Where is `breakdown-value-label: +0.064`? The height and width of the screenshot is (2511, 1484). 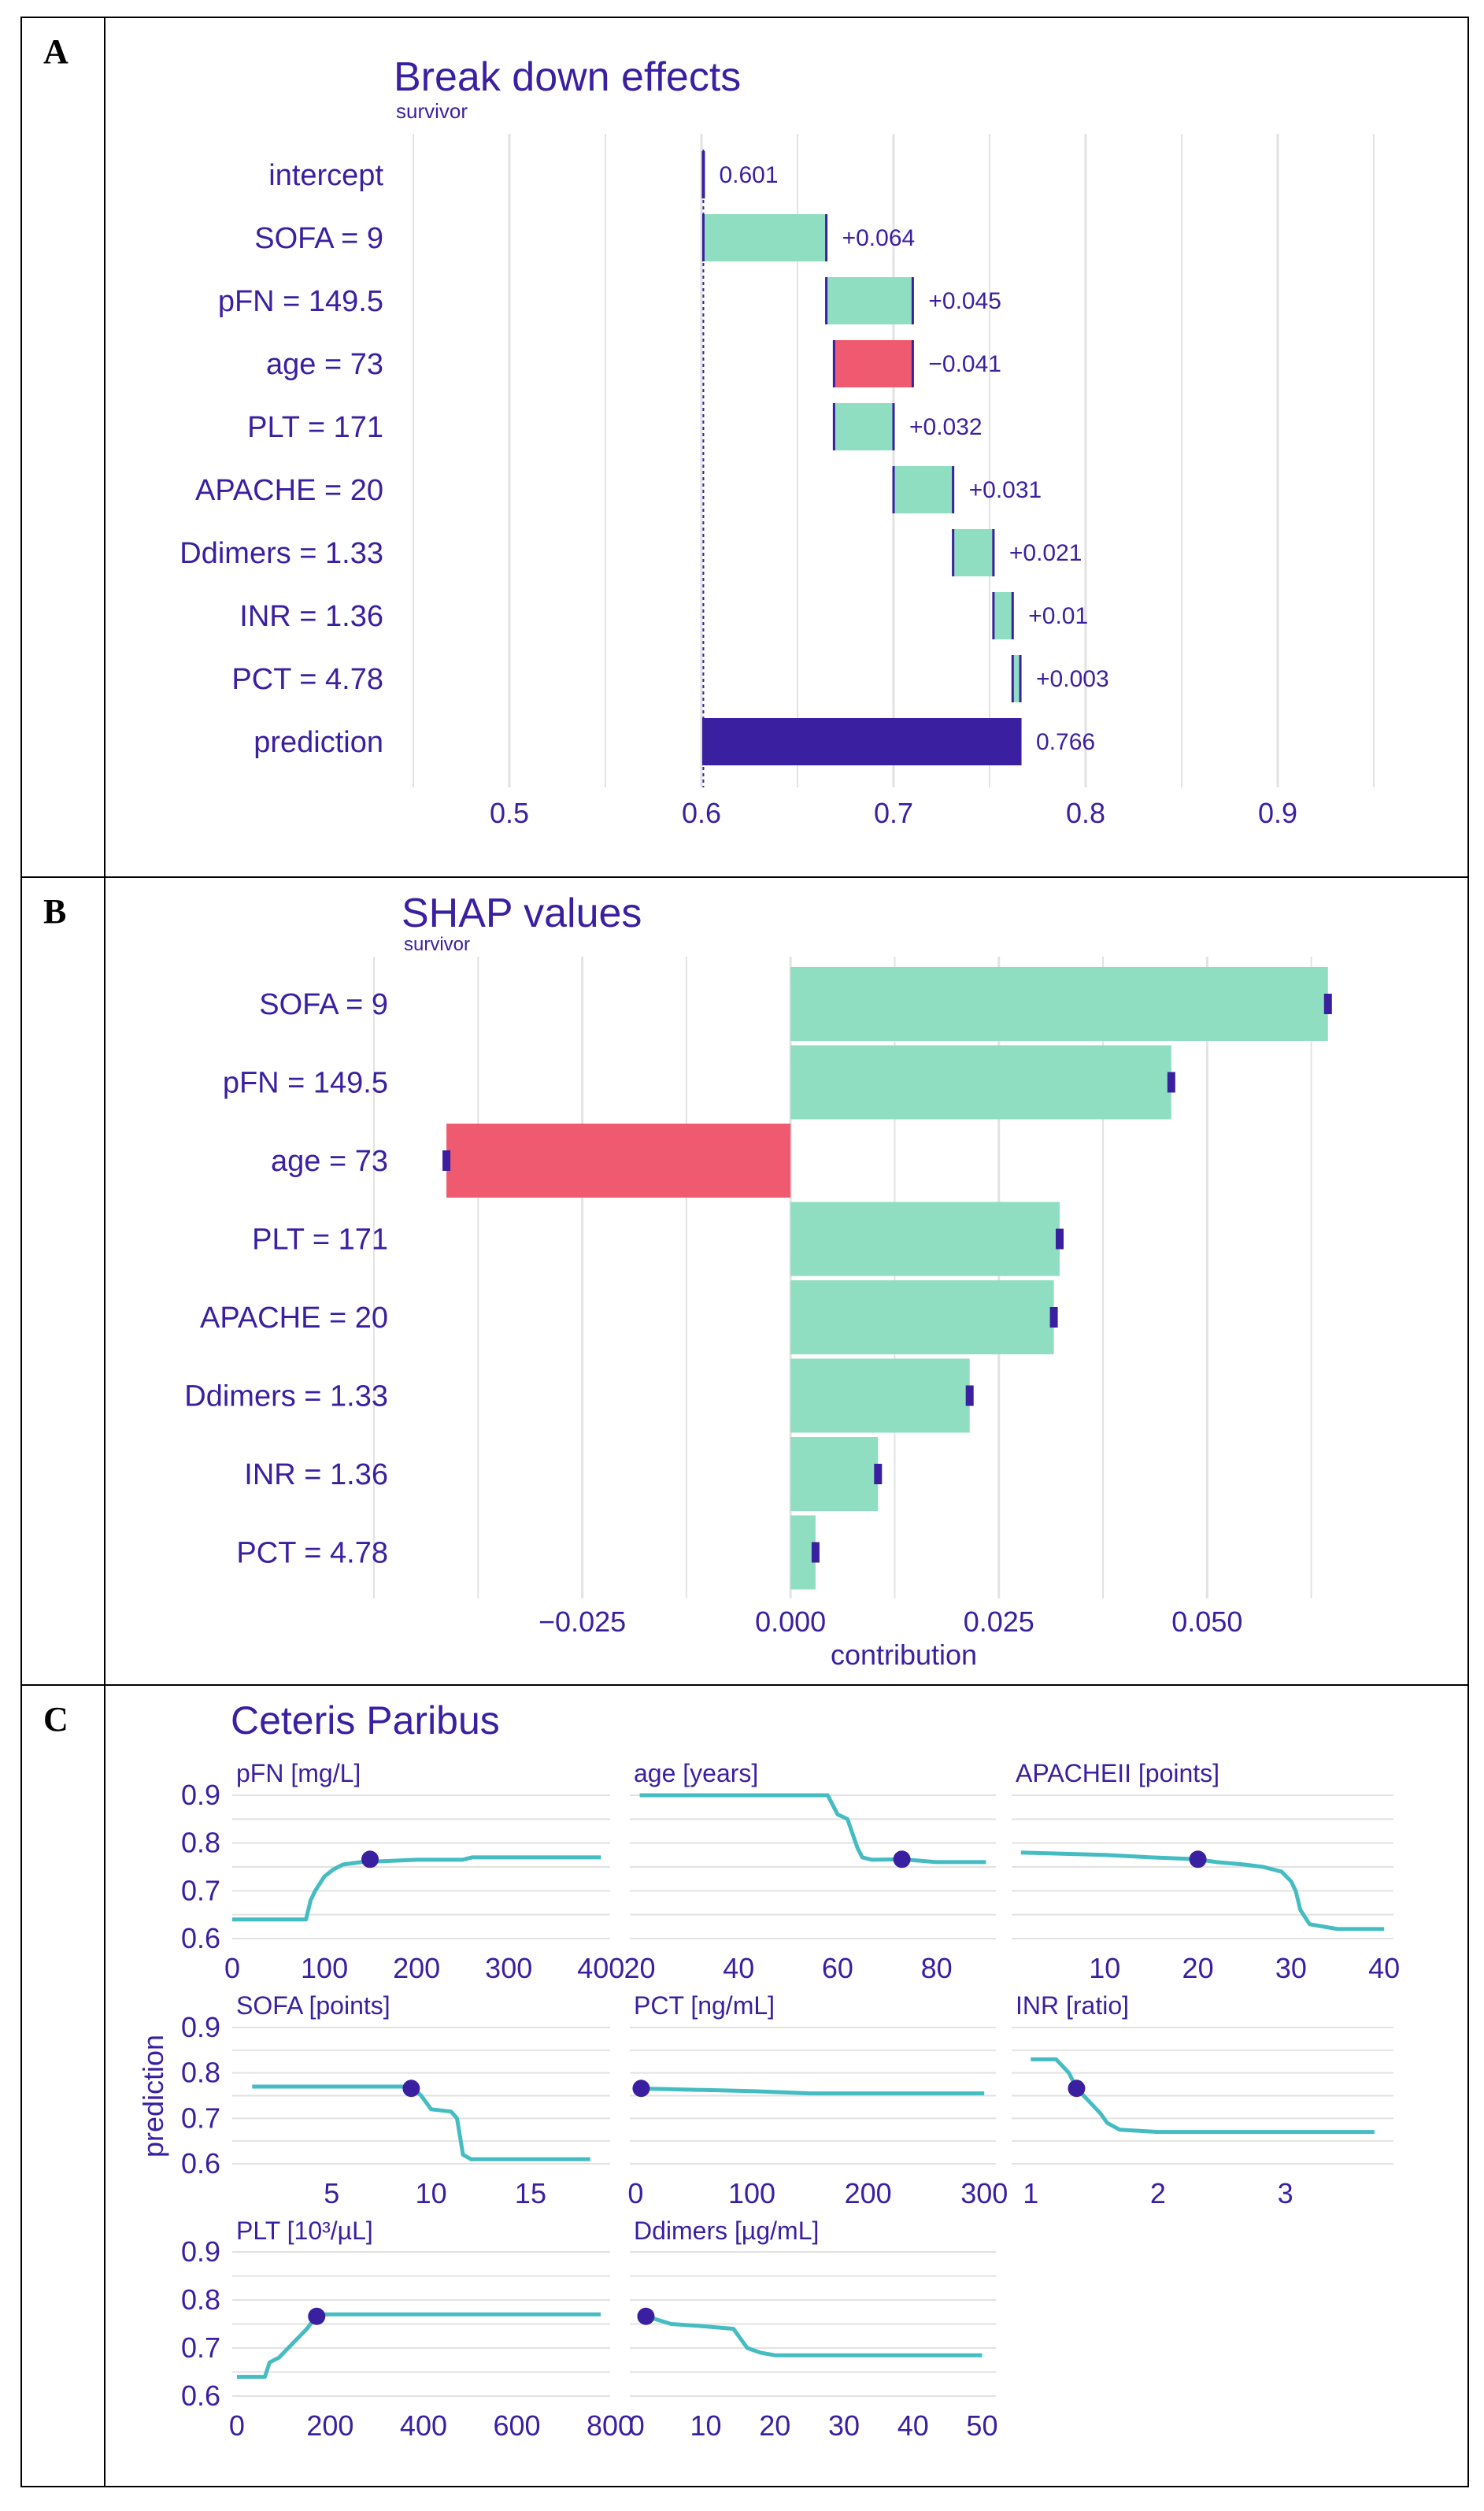 breakdown-value-label: +0.064 is located at coordinates (879, 238).